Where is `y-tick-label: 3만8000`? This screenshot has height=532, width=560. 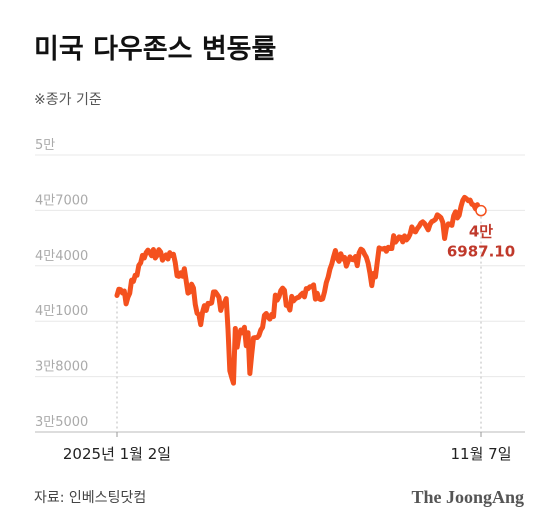 y-tick-label: 3만8000 is located at coordinates (61, 367).